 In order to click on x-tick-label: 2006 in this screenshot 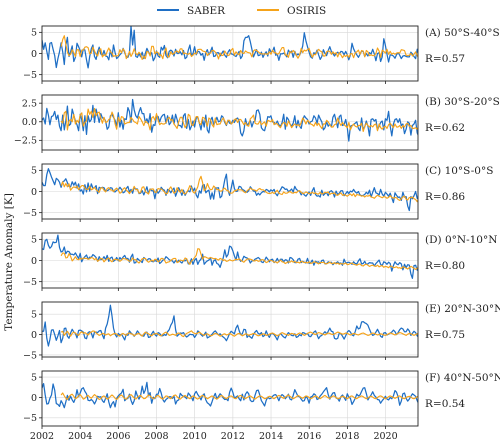, I will do `click(118, 436)`.